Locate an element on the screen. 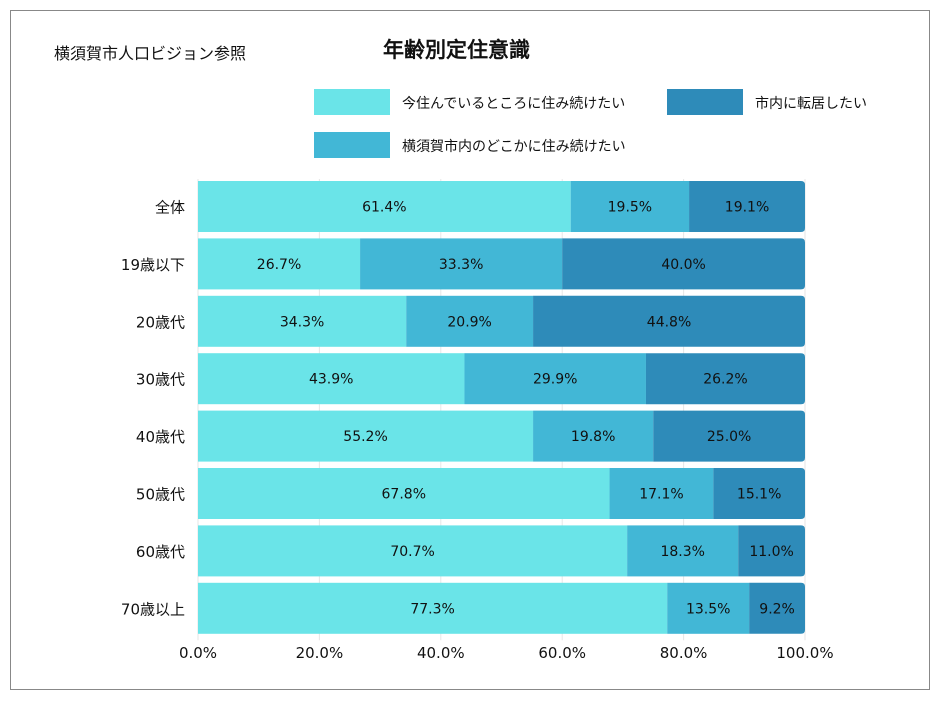 This screenshot has height=705, width=940. x-tick-label: 0.0% is located at coordinates (198, 653).